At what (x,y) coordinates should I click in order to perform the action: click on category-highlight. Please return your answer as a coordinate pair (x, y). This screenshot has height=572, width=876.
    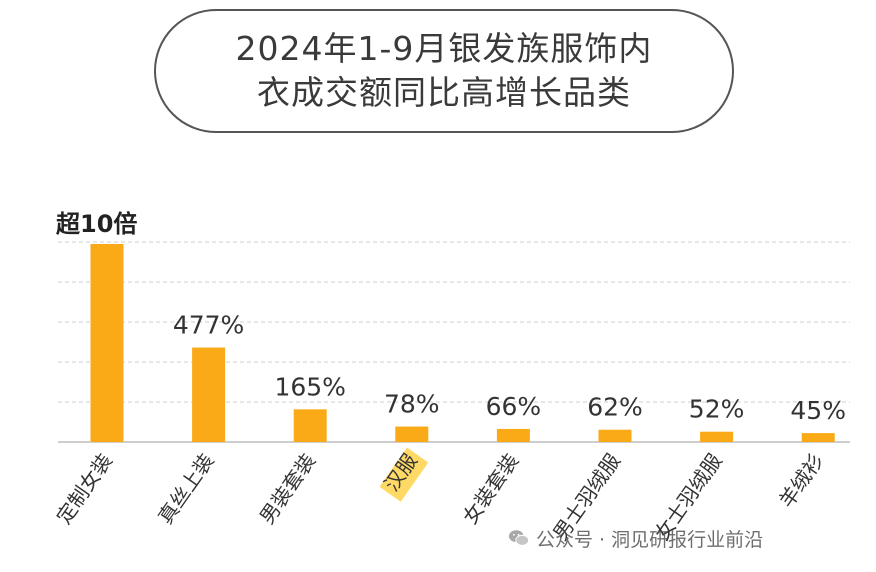
    Looking at the image, I should click on (404, 474).